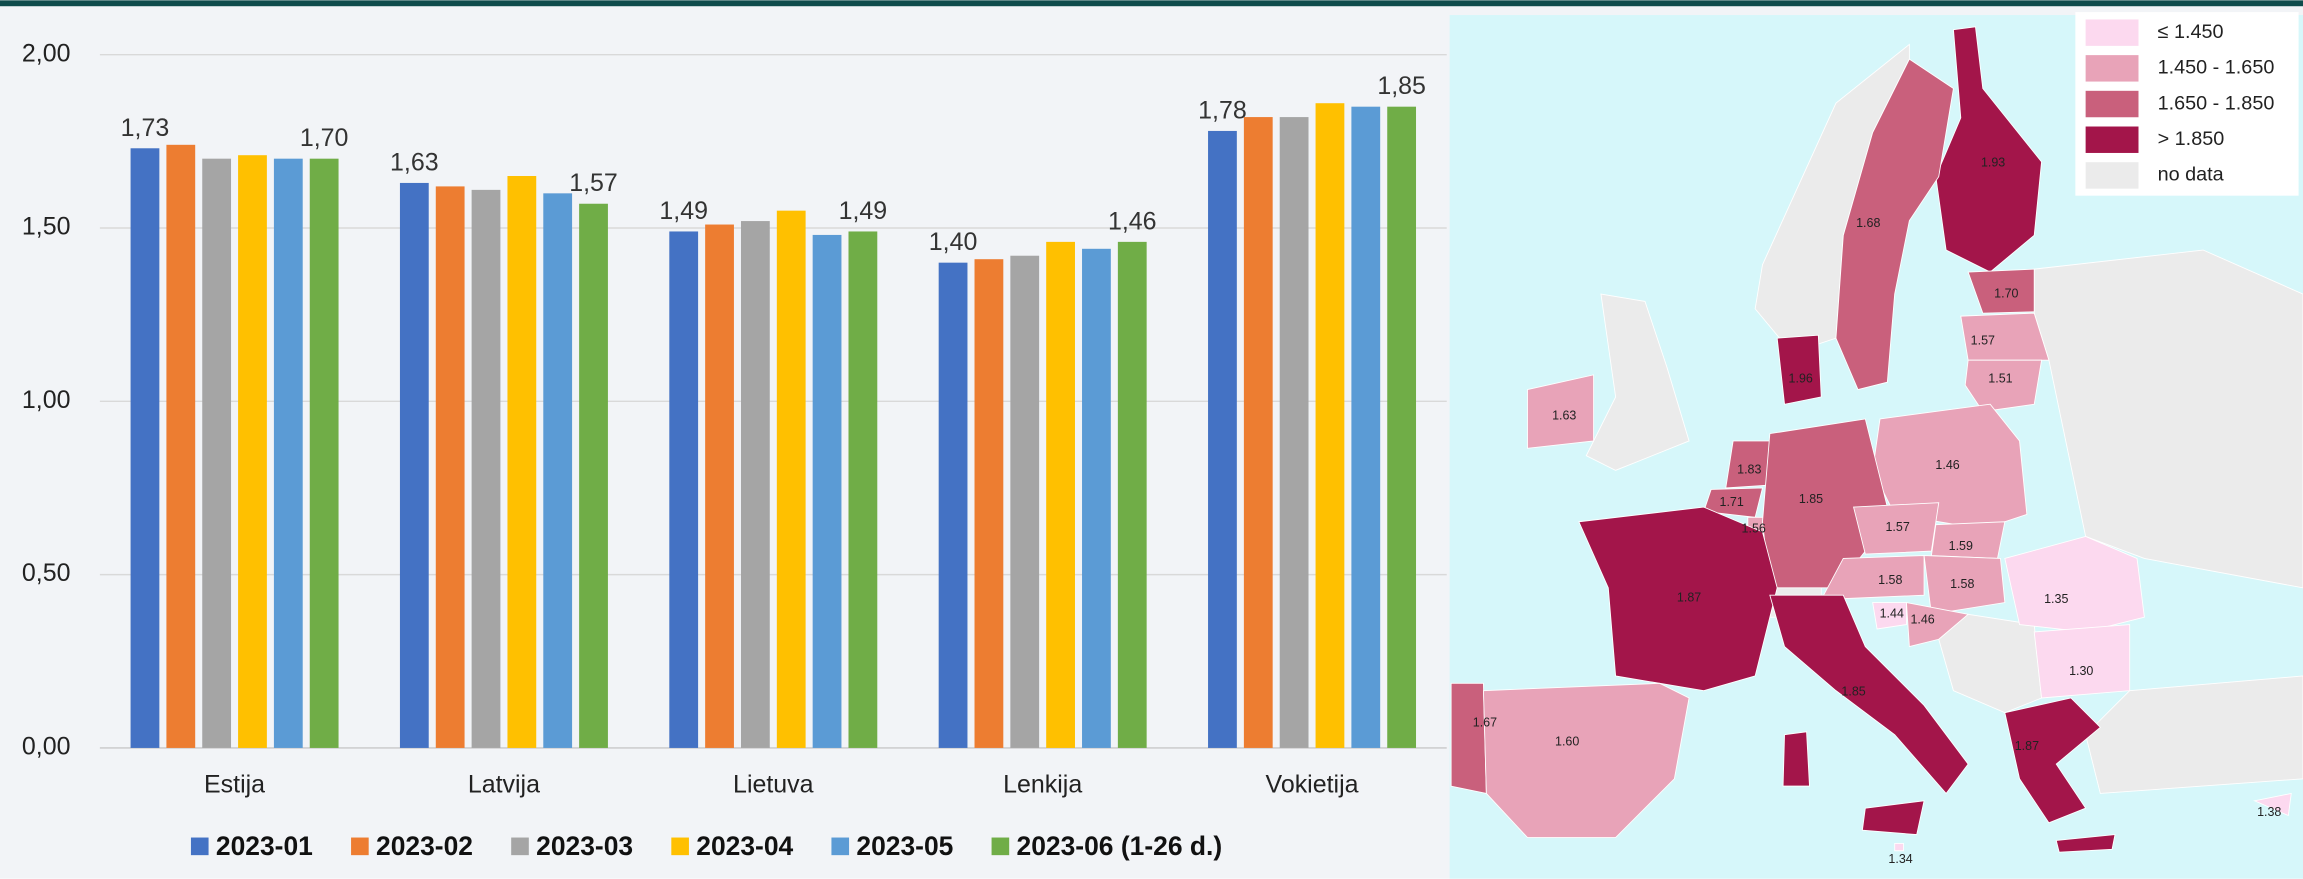  I want to click on region-label: 1.30, so click(2081, 671).